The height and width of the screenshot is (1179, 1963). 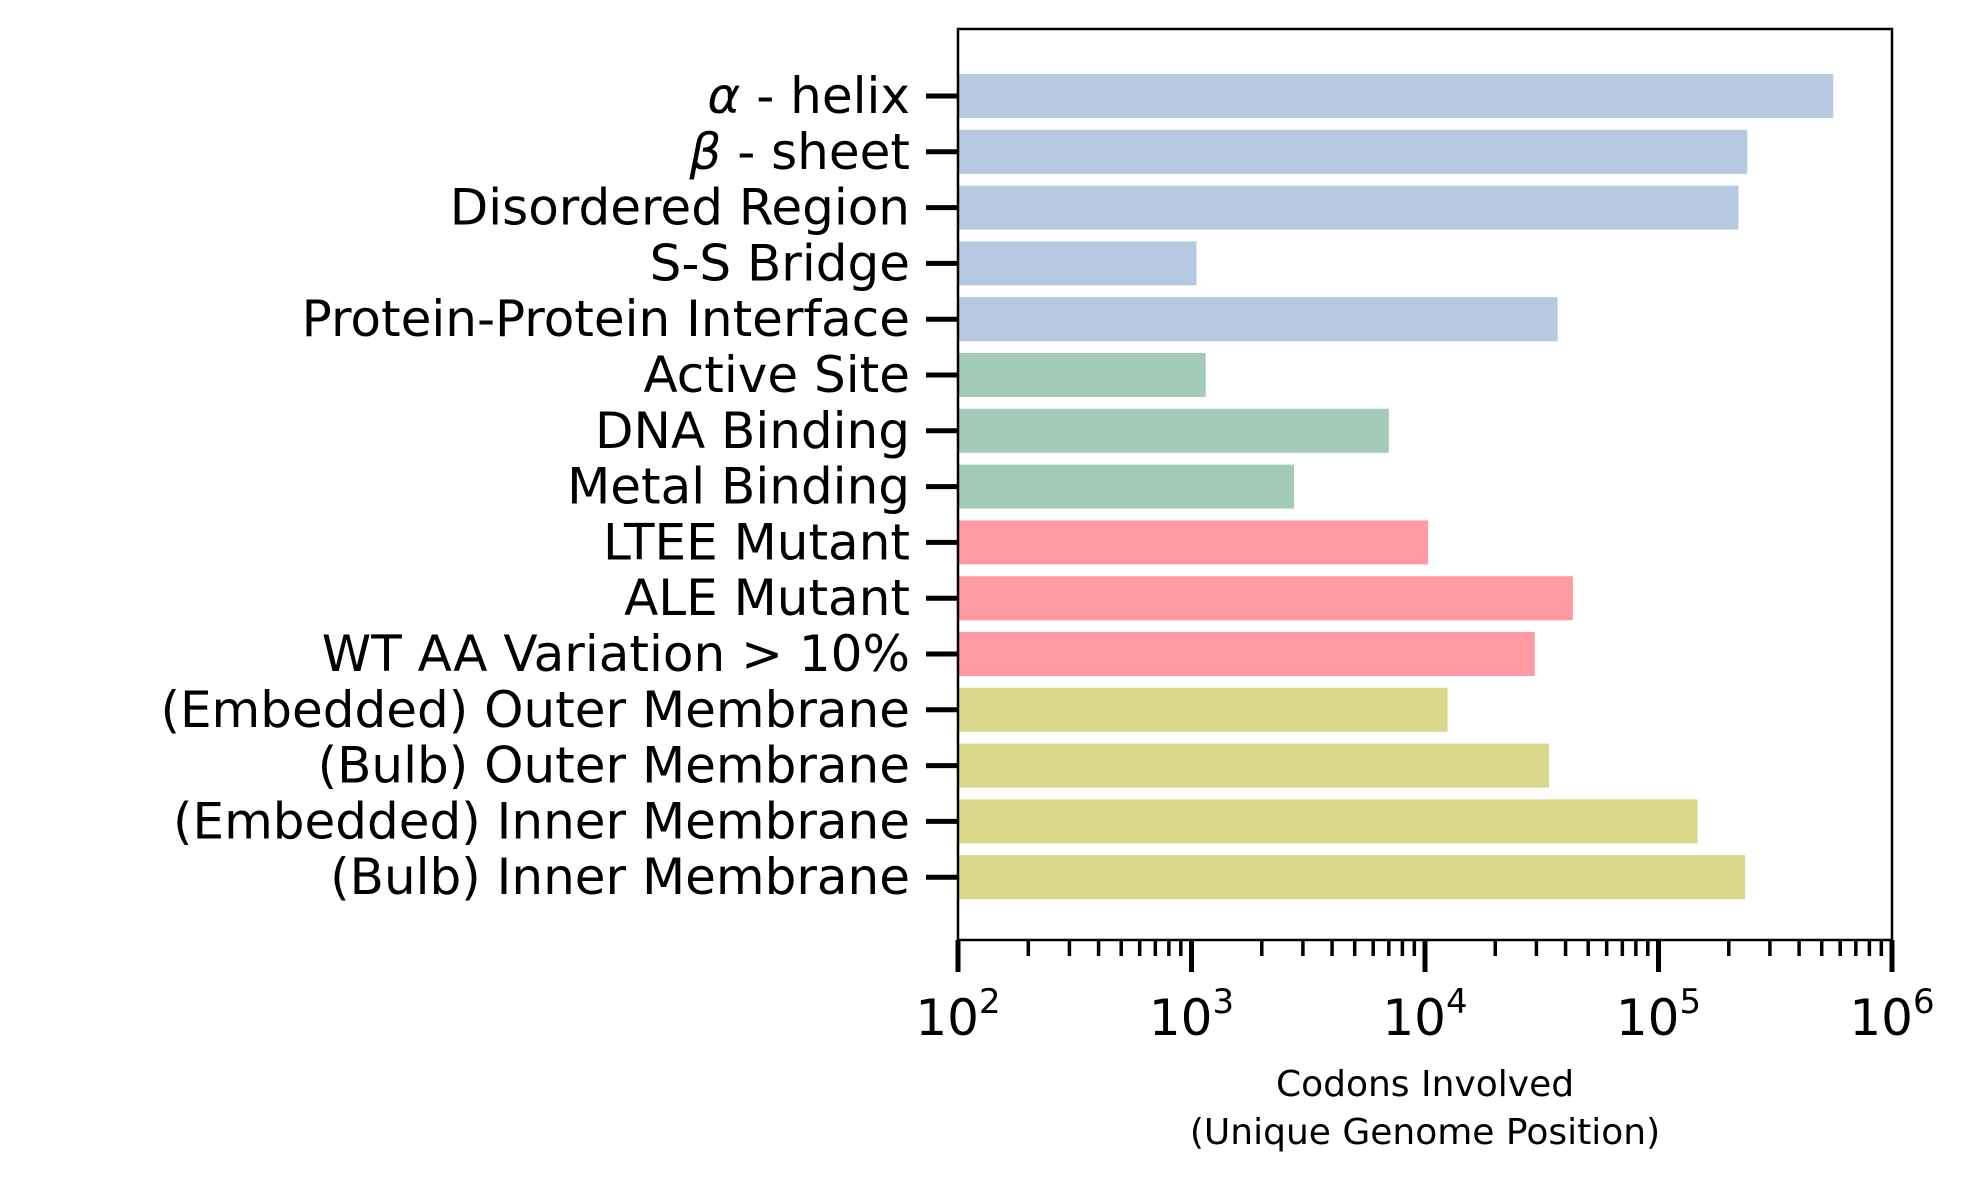 I want to click on x-axis-label-line1: Codons Involved, so click(x=1425, y=1084).